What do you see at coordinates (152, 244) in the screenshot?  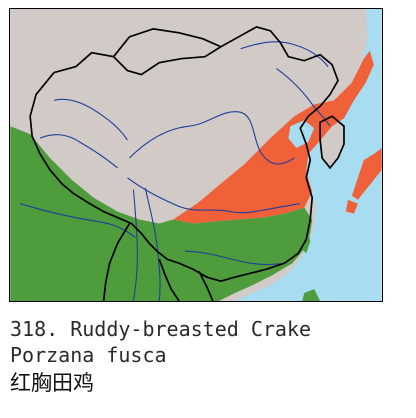 I see `mekong-river` at bounding box center [152, 244].